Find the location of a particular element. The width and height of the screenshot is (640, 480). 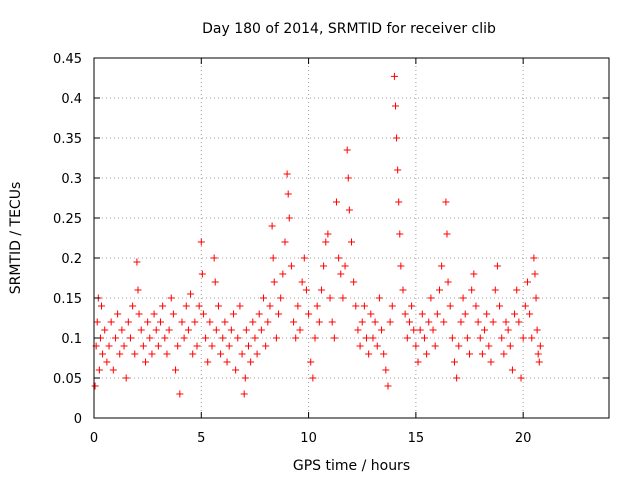

y-tick-label: 0.35 is located at coordinates (67, 139).